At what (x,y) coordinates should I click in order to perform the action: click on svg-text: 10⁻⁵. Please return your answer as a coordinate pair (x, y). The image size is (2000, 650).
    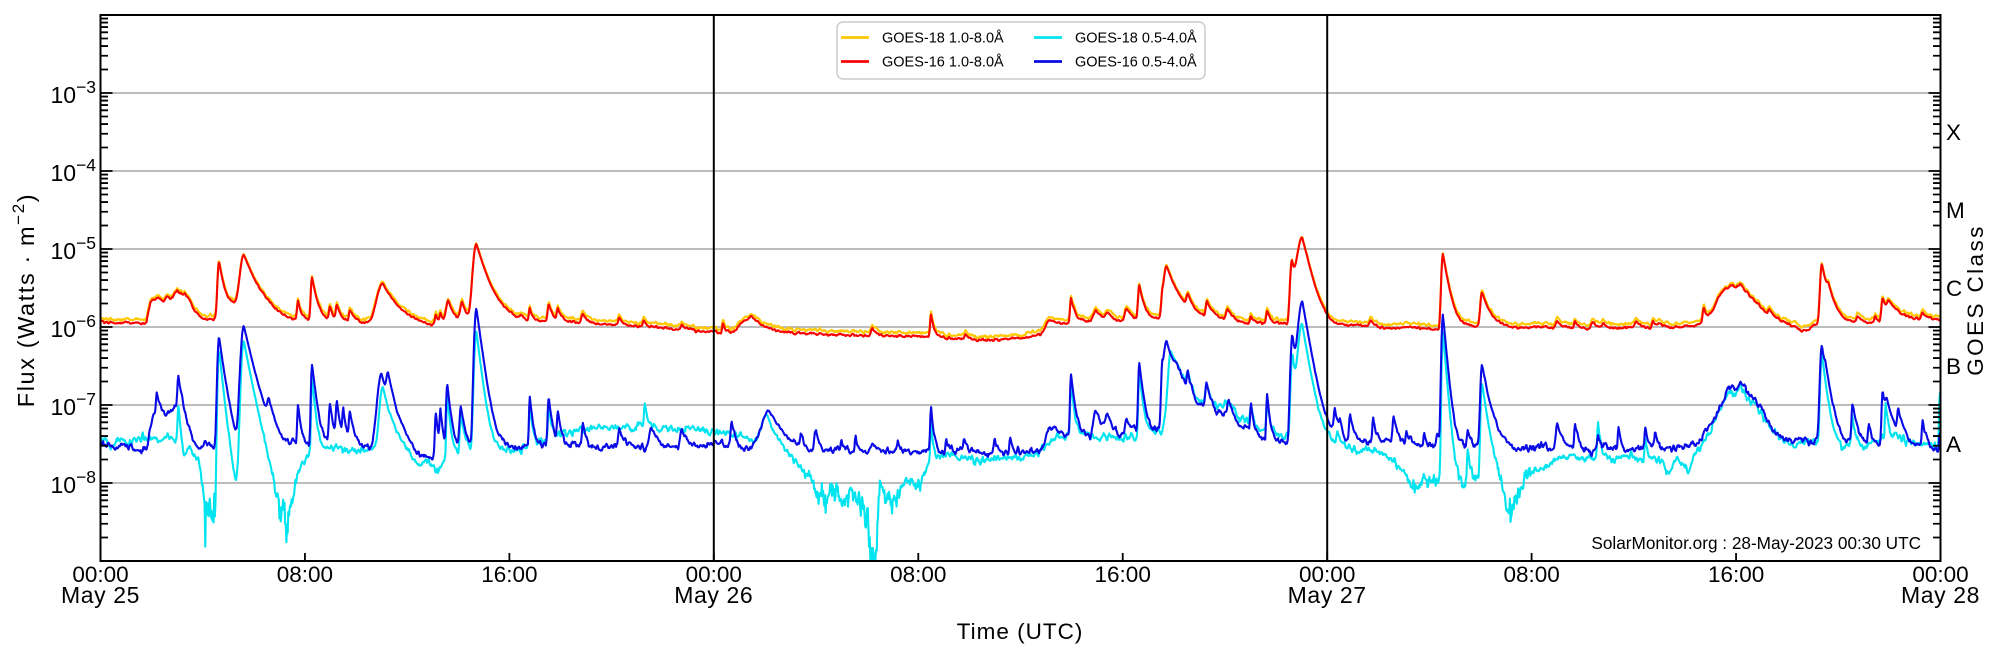
    Looking at the image, I should click on (73, 248).